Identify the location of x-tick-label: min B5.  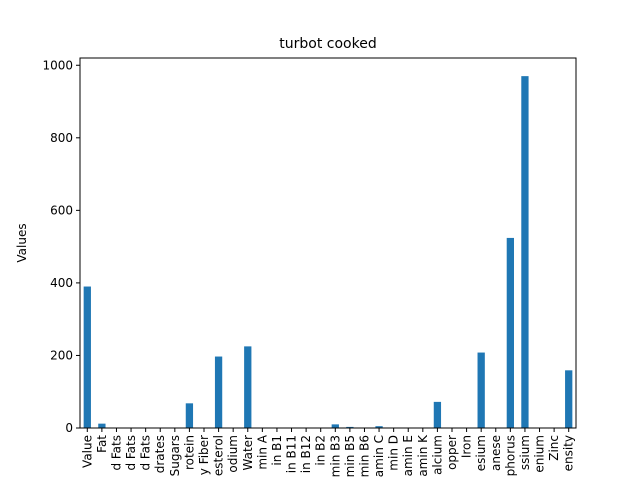
(350, 456).